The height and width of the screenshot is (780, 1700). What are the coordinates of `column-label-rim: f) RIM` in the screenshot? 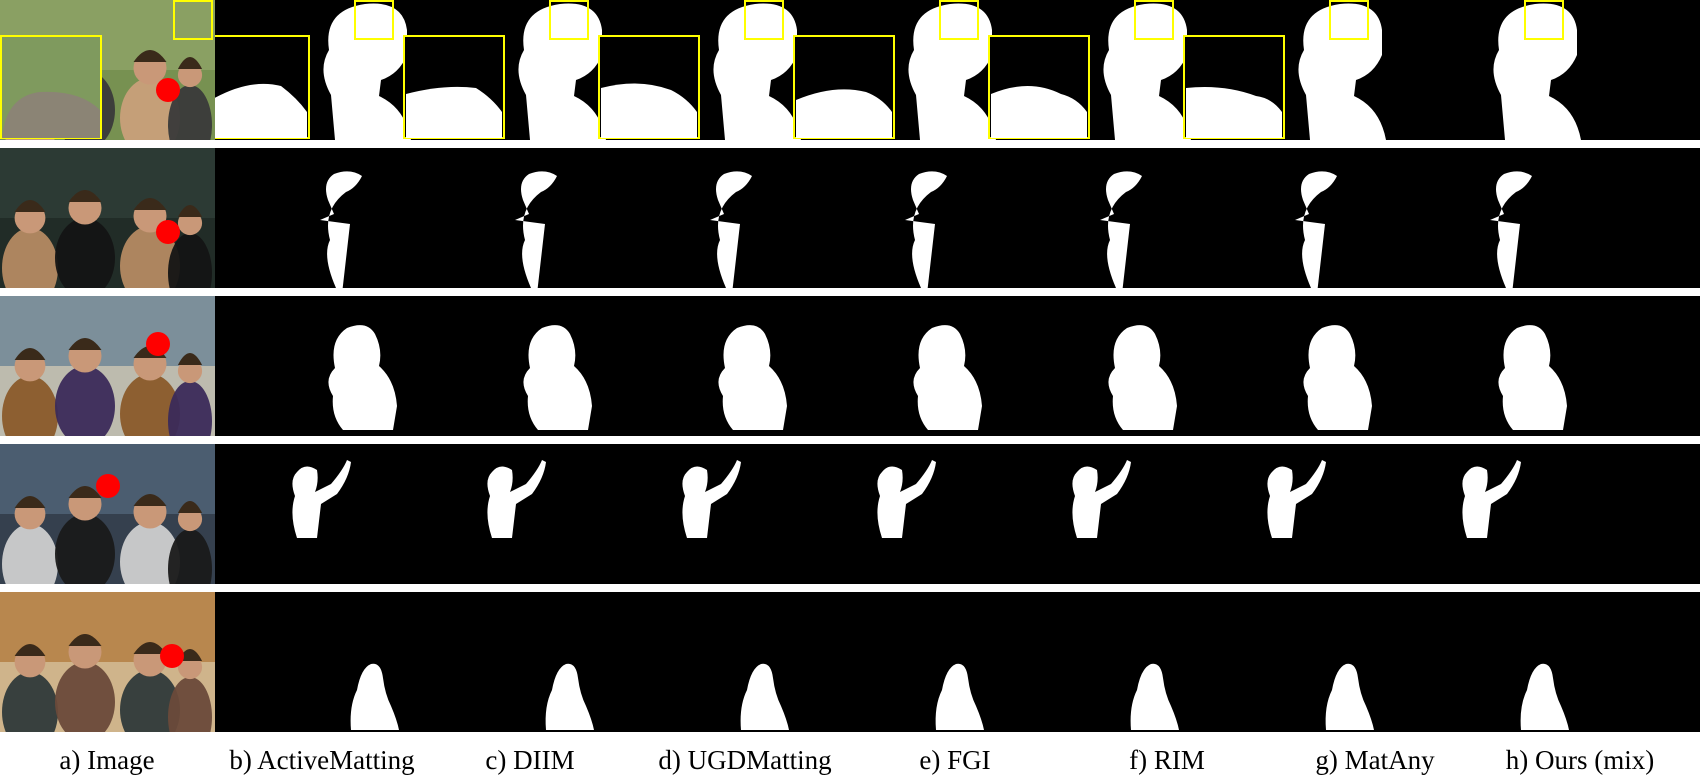 It's located at (1167, 760).